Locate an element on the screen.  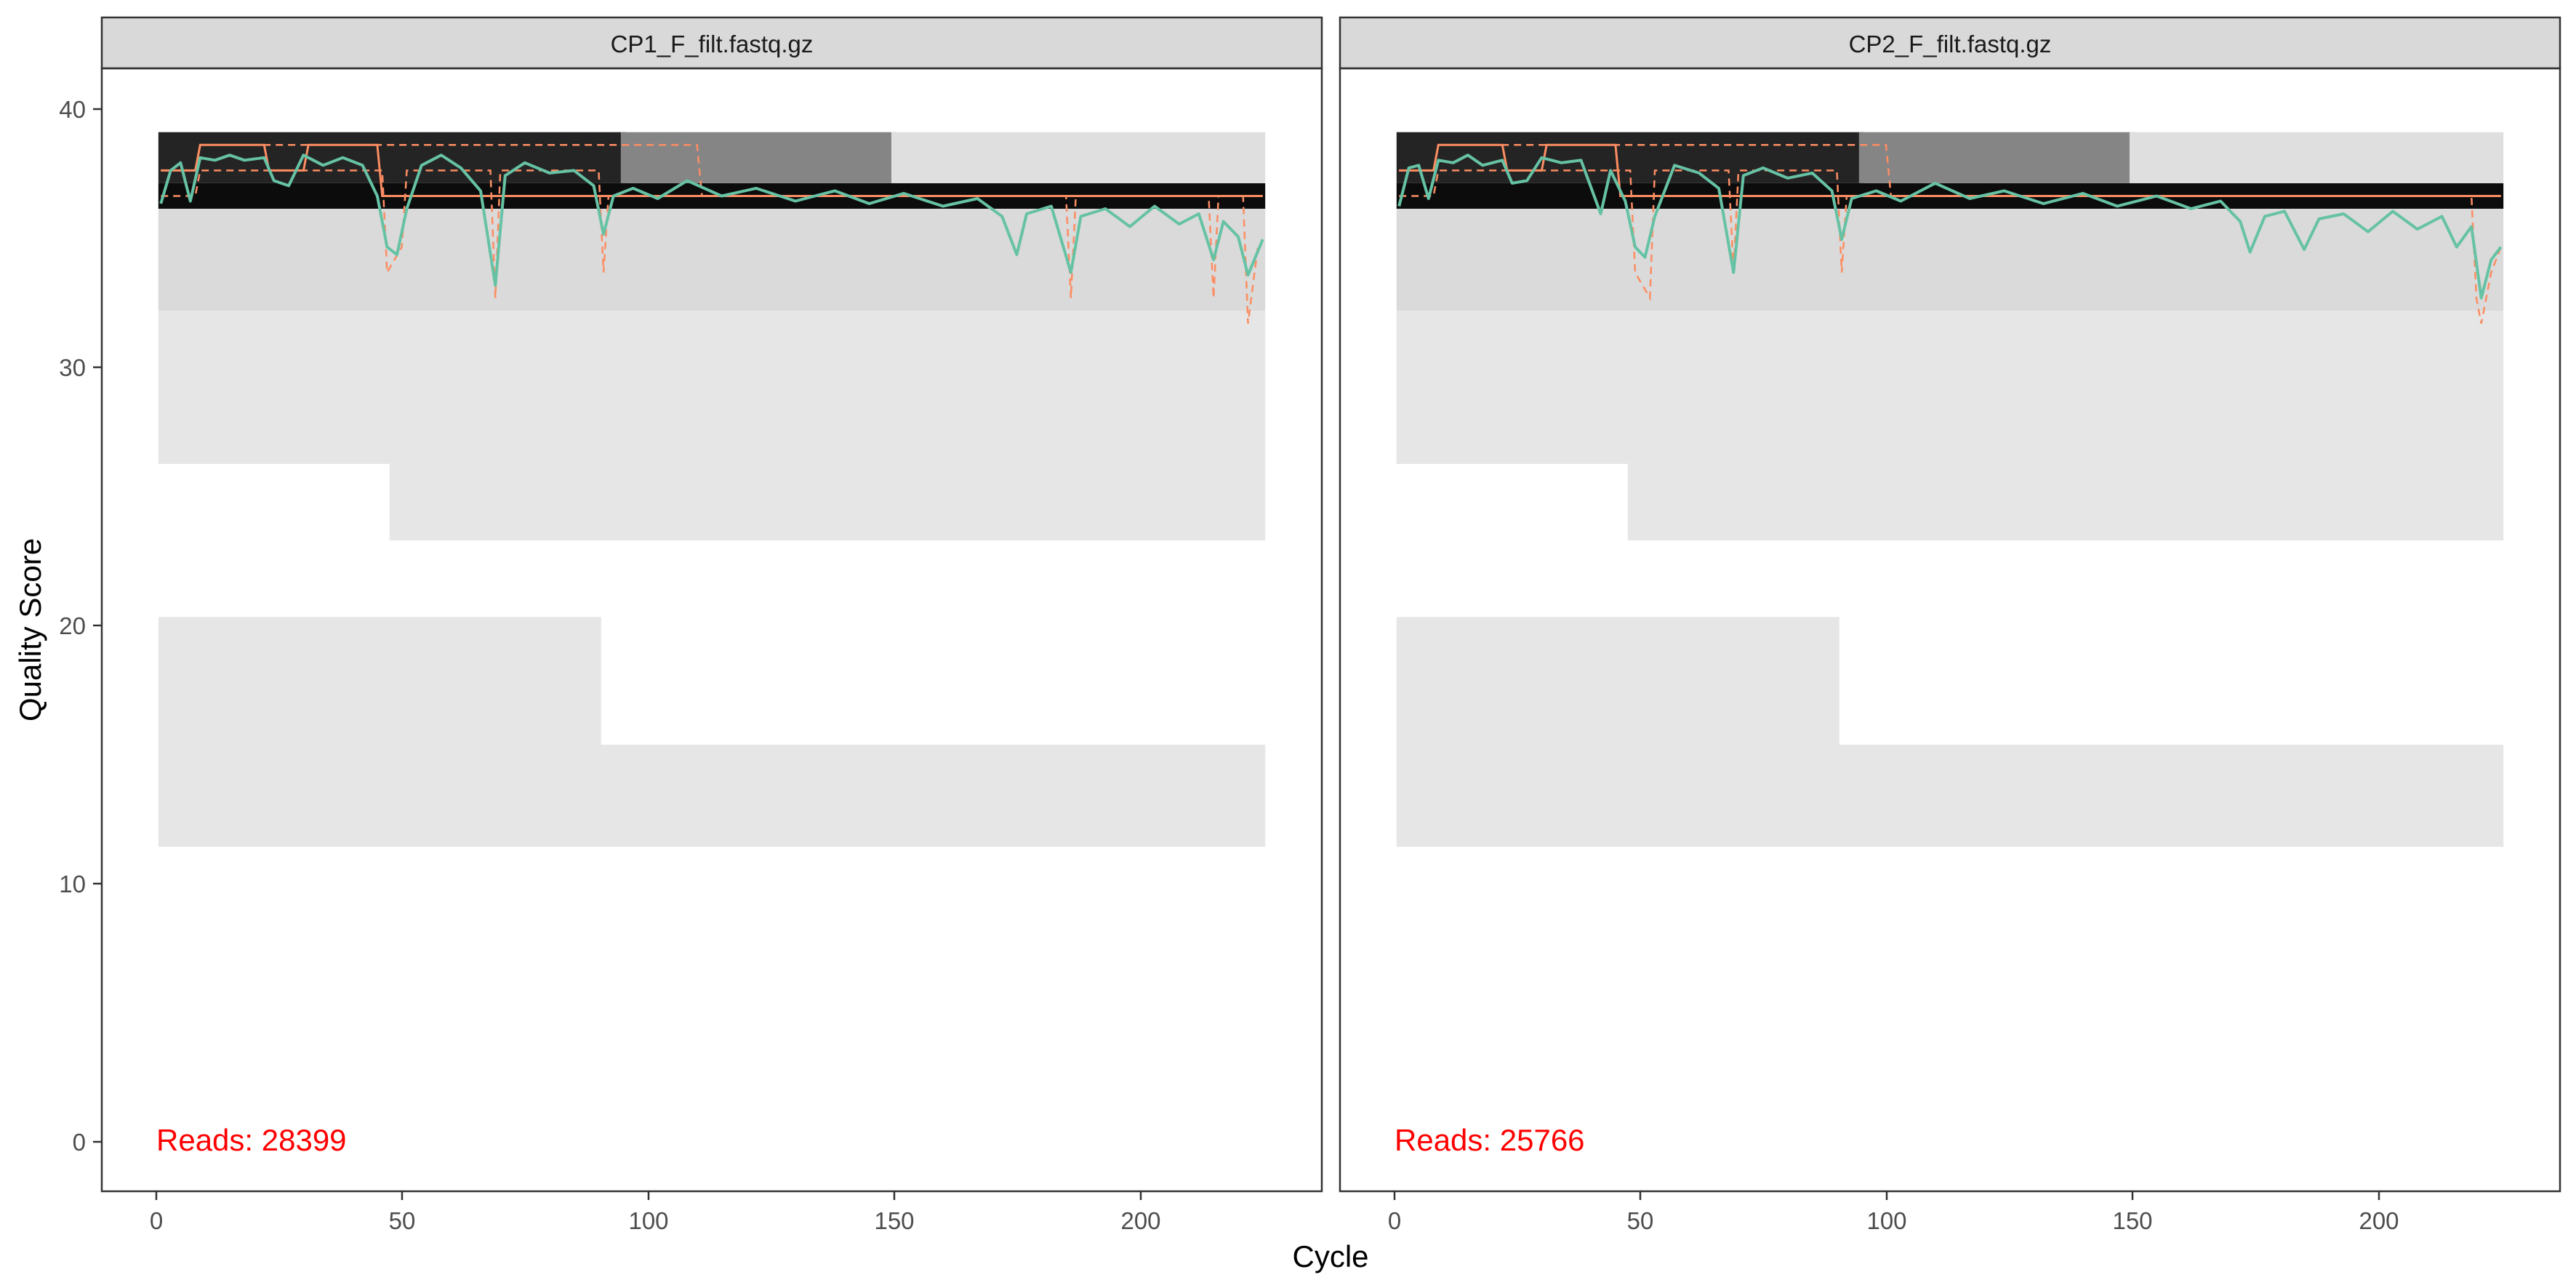
quantile-25-line is located at coordinates (1950, 246).